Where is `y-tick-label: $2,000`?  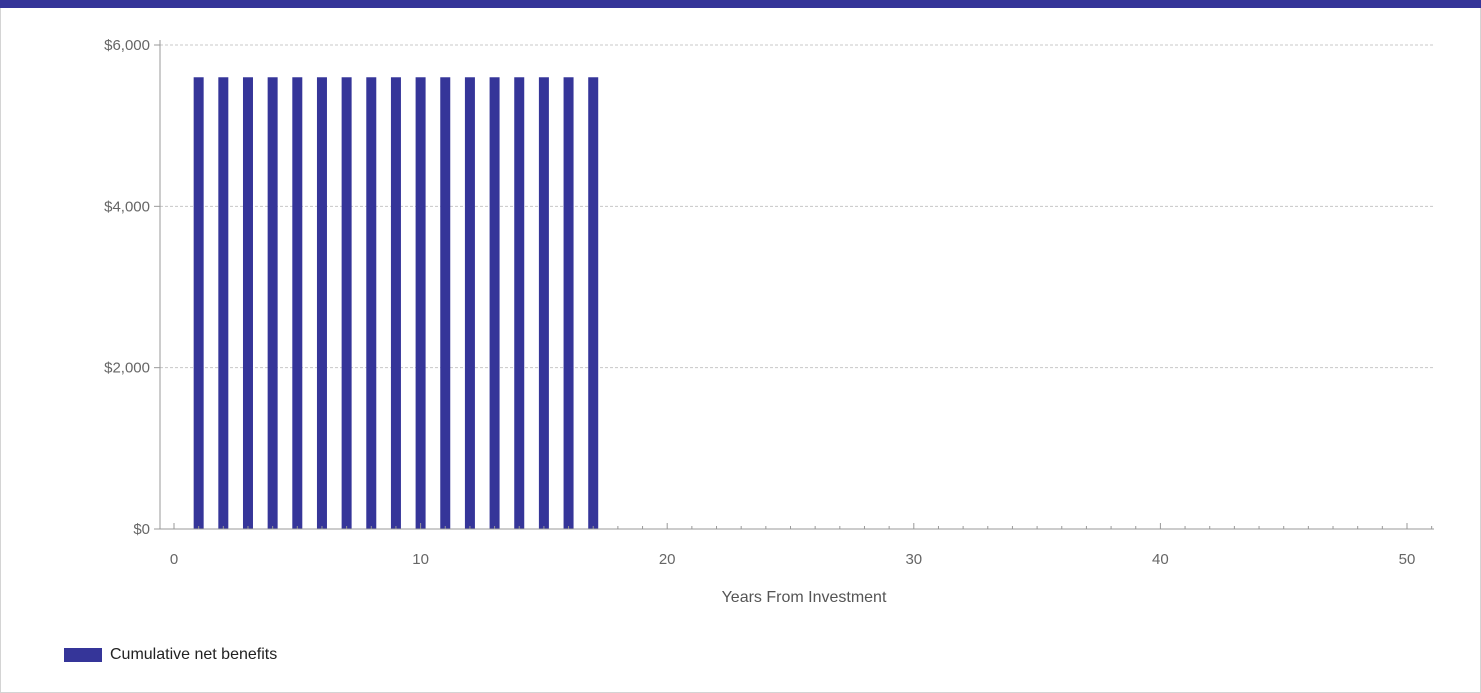 y-tick-label: $2,000 is located at coordinates (127, 368).